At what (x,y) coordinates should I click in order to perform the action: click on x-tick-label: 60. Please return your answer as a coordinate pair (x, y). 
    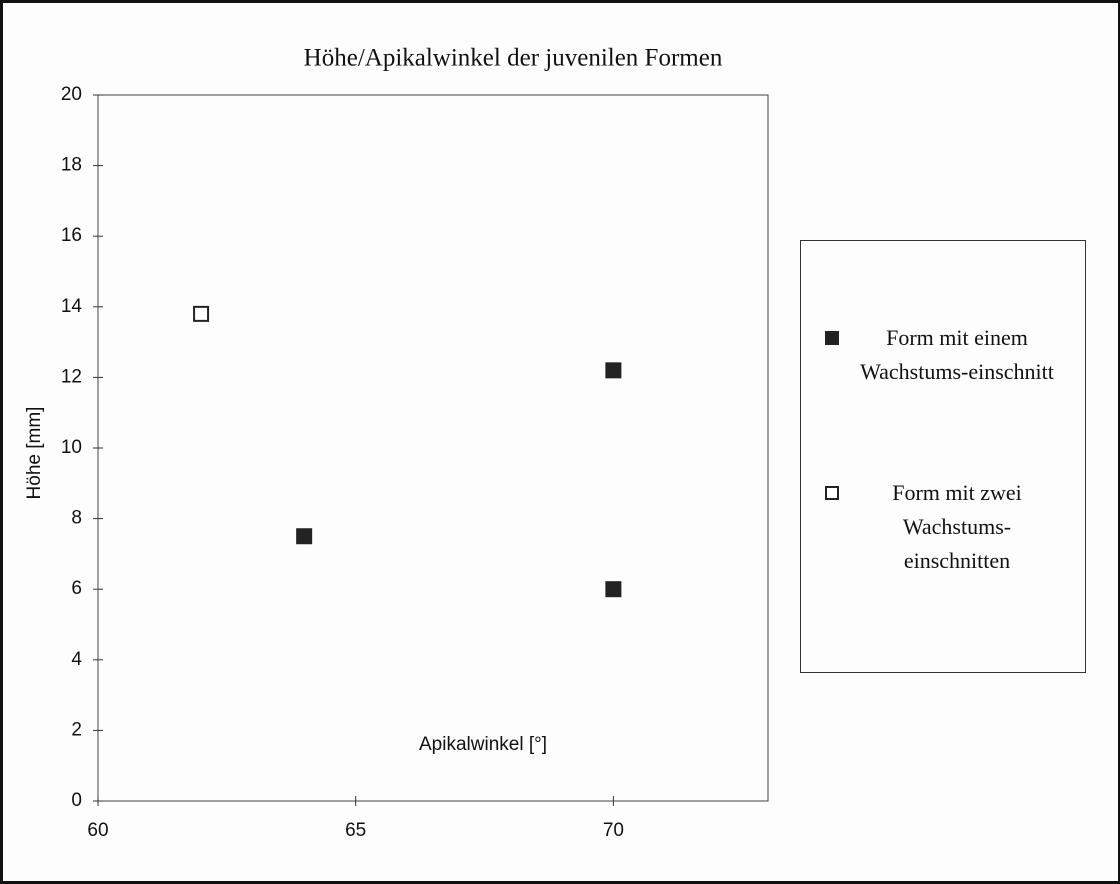
    Looking at the image, I should click on (97, 830).